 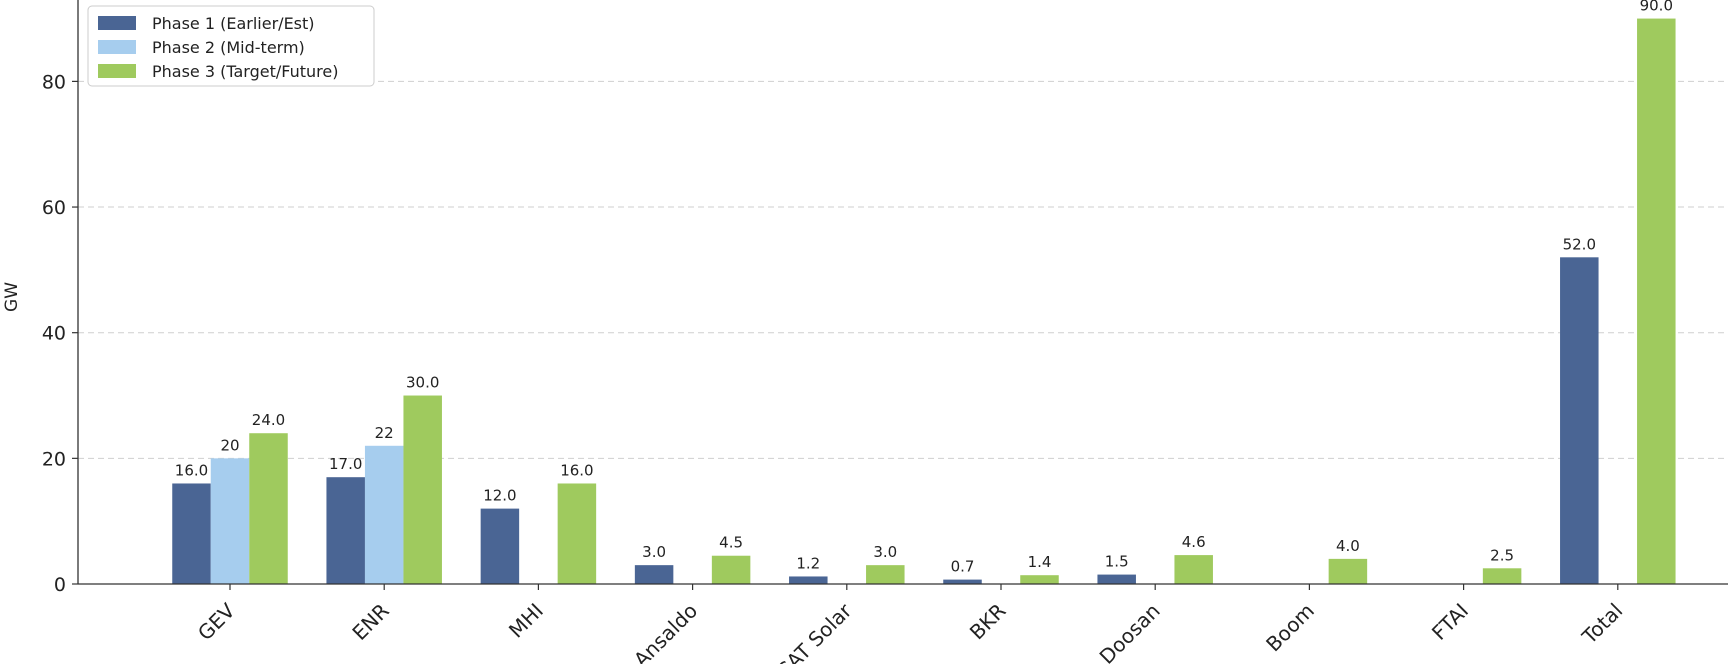 I want to click on data-label: 4.0, so click(x=1348, y=546).